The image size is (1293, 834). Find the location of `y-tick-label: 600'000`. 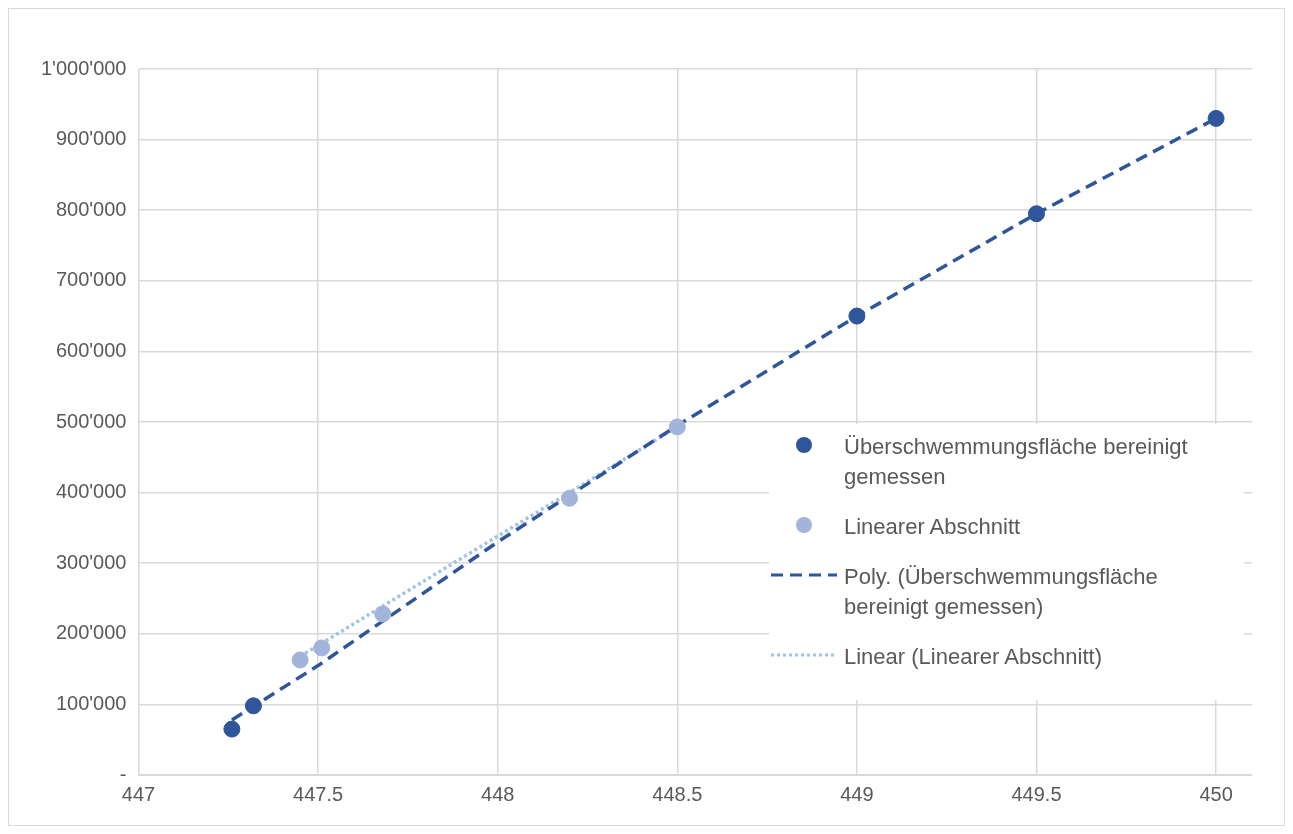

y-tick-label: 600'000 is located at coordinates (91, 349).